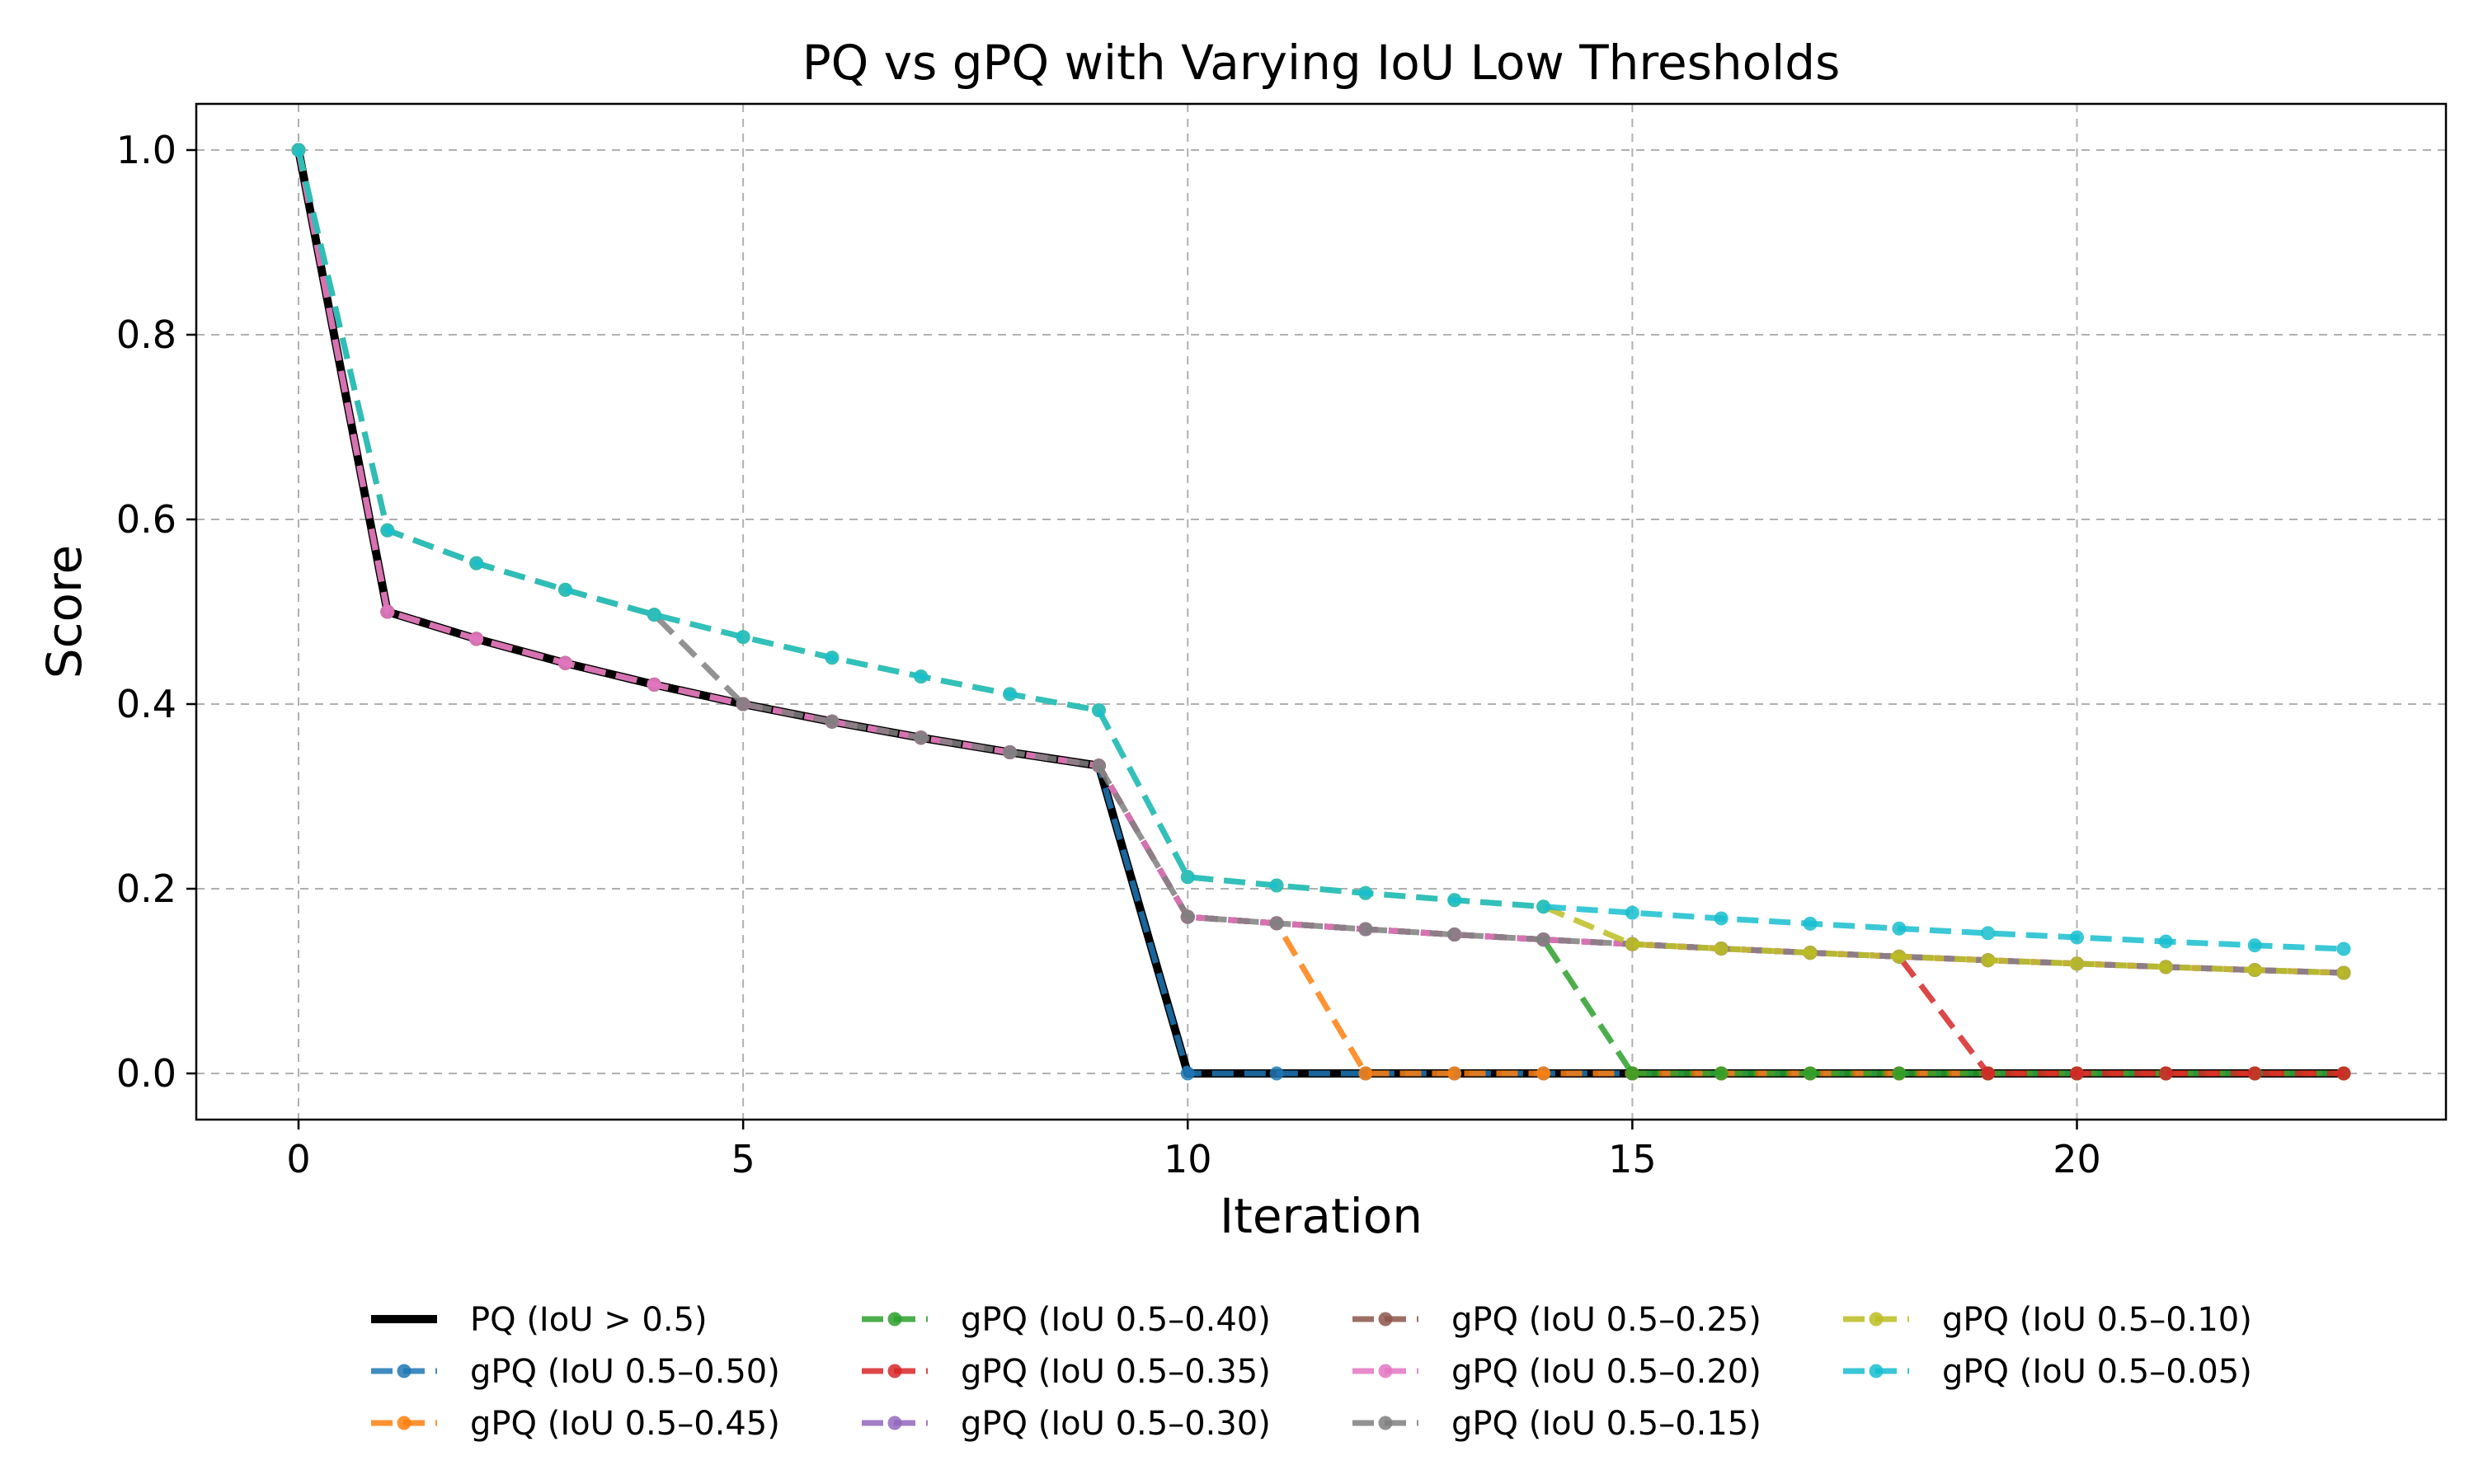 The image size is (2474, 1484). What do you see at coordinates (146, 519) in the screenshot?
I see `y-tick-label: 0.6` at bounding box center [146, 519].